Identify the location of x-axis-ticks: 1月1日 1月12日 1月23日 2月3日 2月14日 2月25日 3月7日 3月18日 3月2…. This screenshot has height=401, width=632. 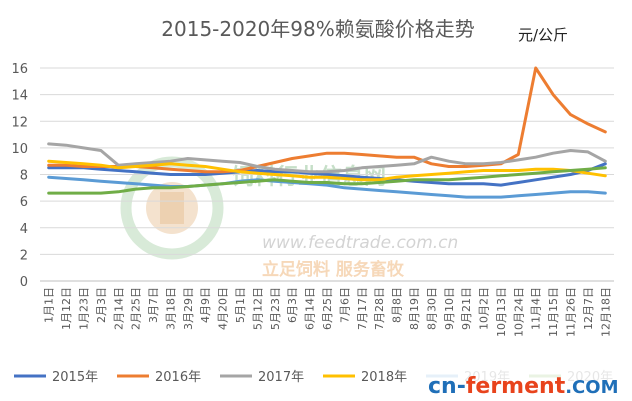
(328, 312).